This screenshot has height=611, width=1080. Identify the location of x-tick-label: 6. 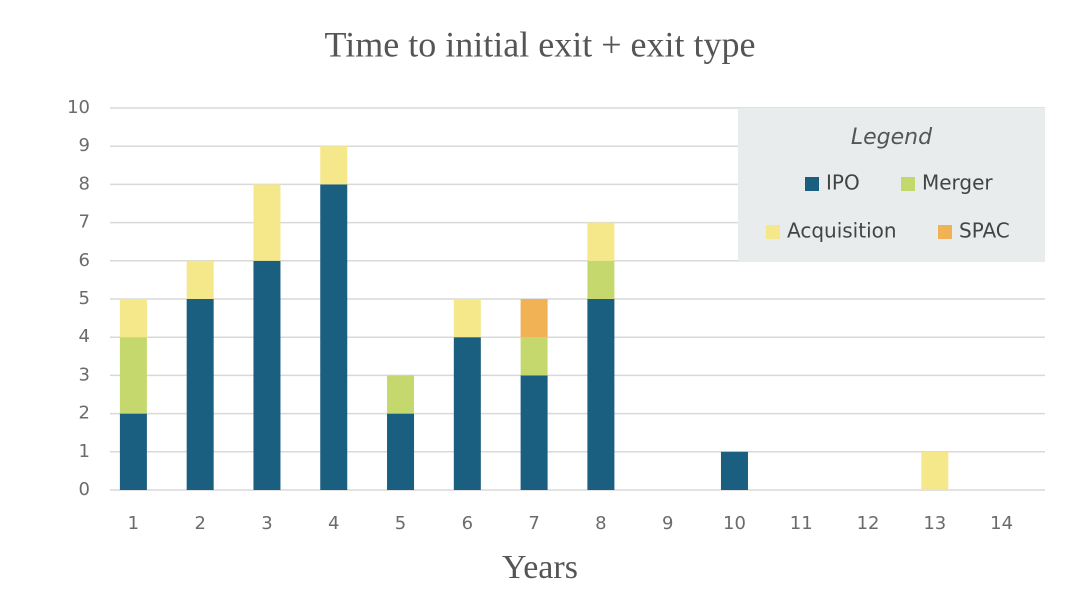
(467, 523).